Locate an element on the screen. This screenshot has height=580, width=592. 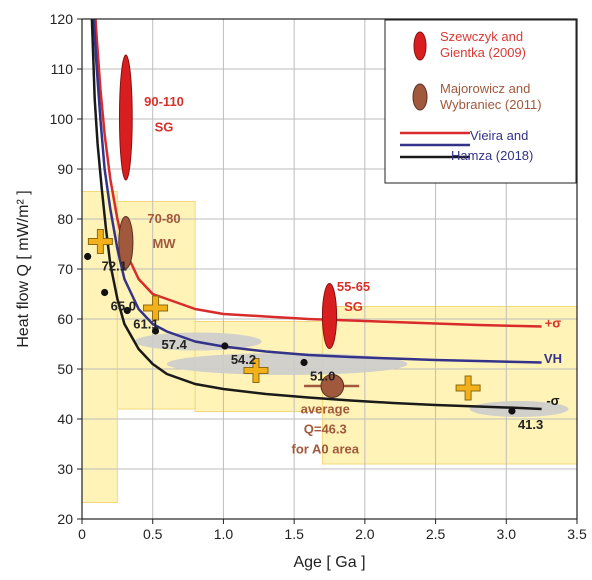
legend-entry-mw-line-0: Majorowicz and is located at coordinates (485, 88).